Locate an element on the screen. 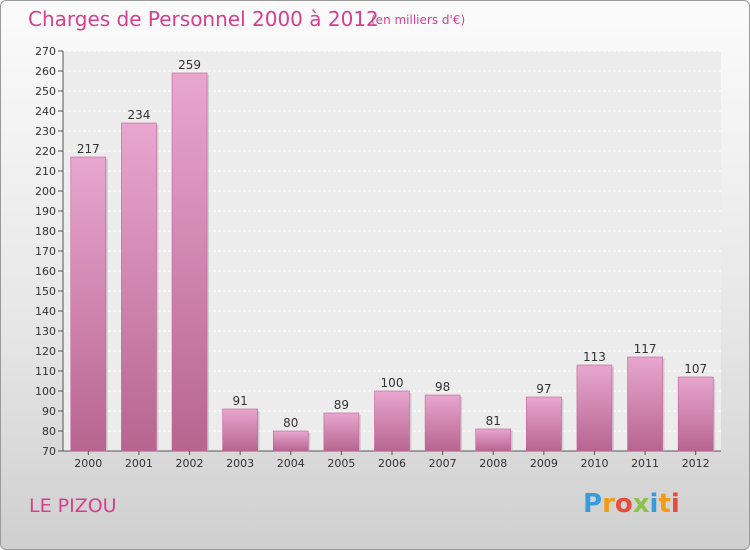 The image size is (750, 550). bar-value-label: 89 is located at coordinates (341, 405).